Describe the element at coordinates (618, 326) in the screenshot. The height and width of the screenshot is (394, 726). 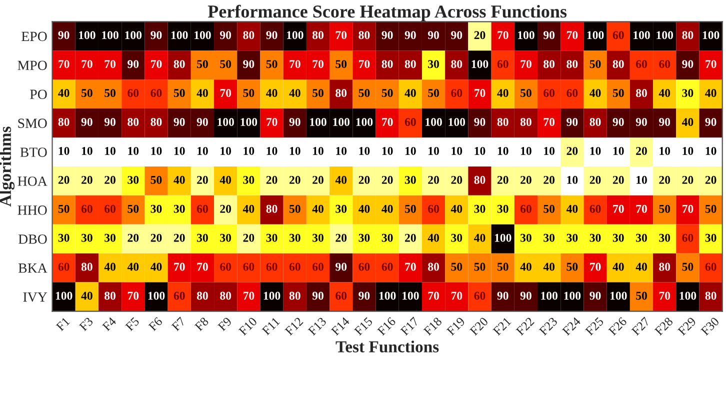
I see `x-tick-label: F26` at that location.